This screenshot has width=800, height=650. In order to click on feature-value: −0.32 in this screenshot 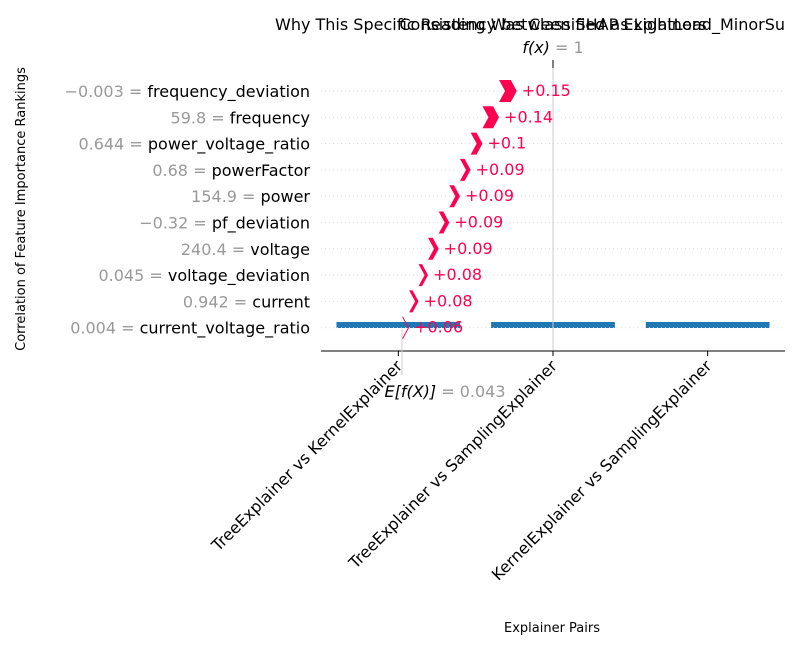, I will do `click(163, 223)`.